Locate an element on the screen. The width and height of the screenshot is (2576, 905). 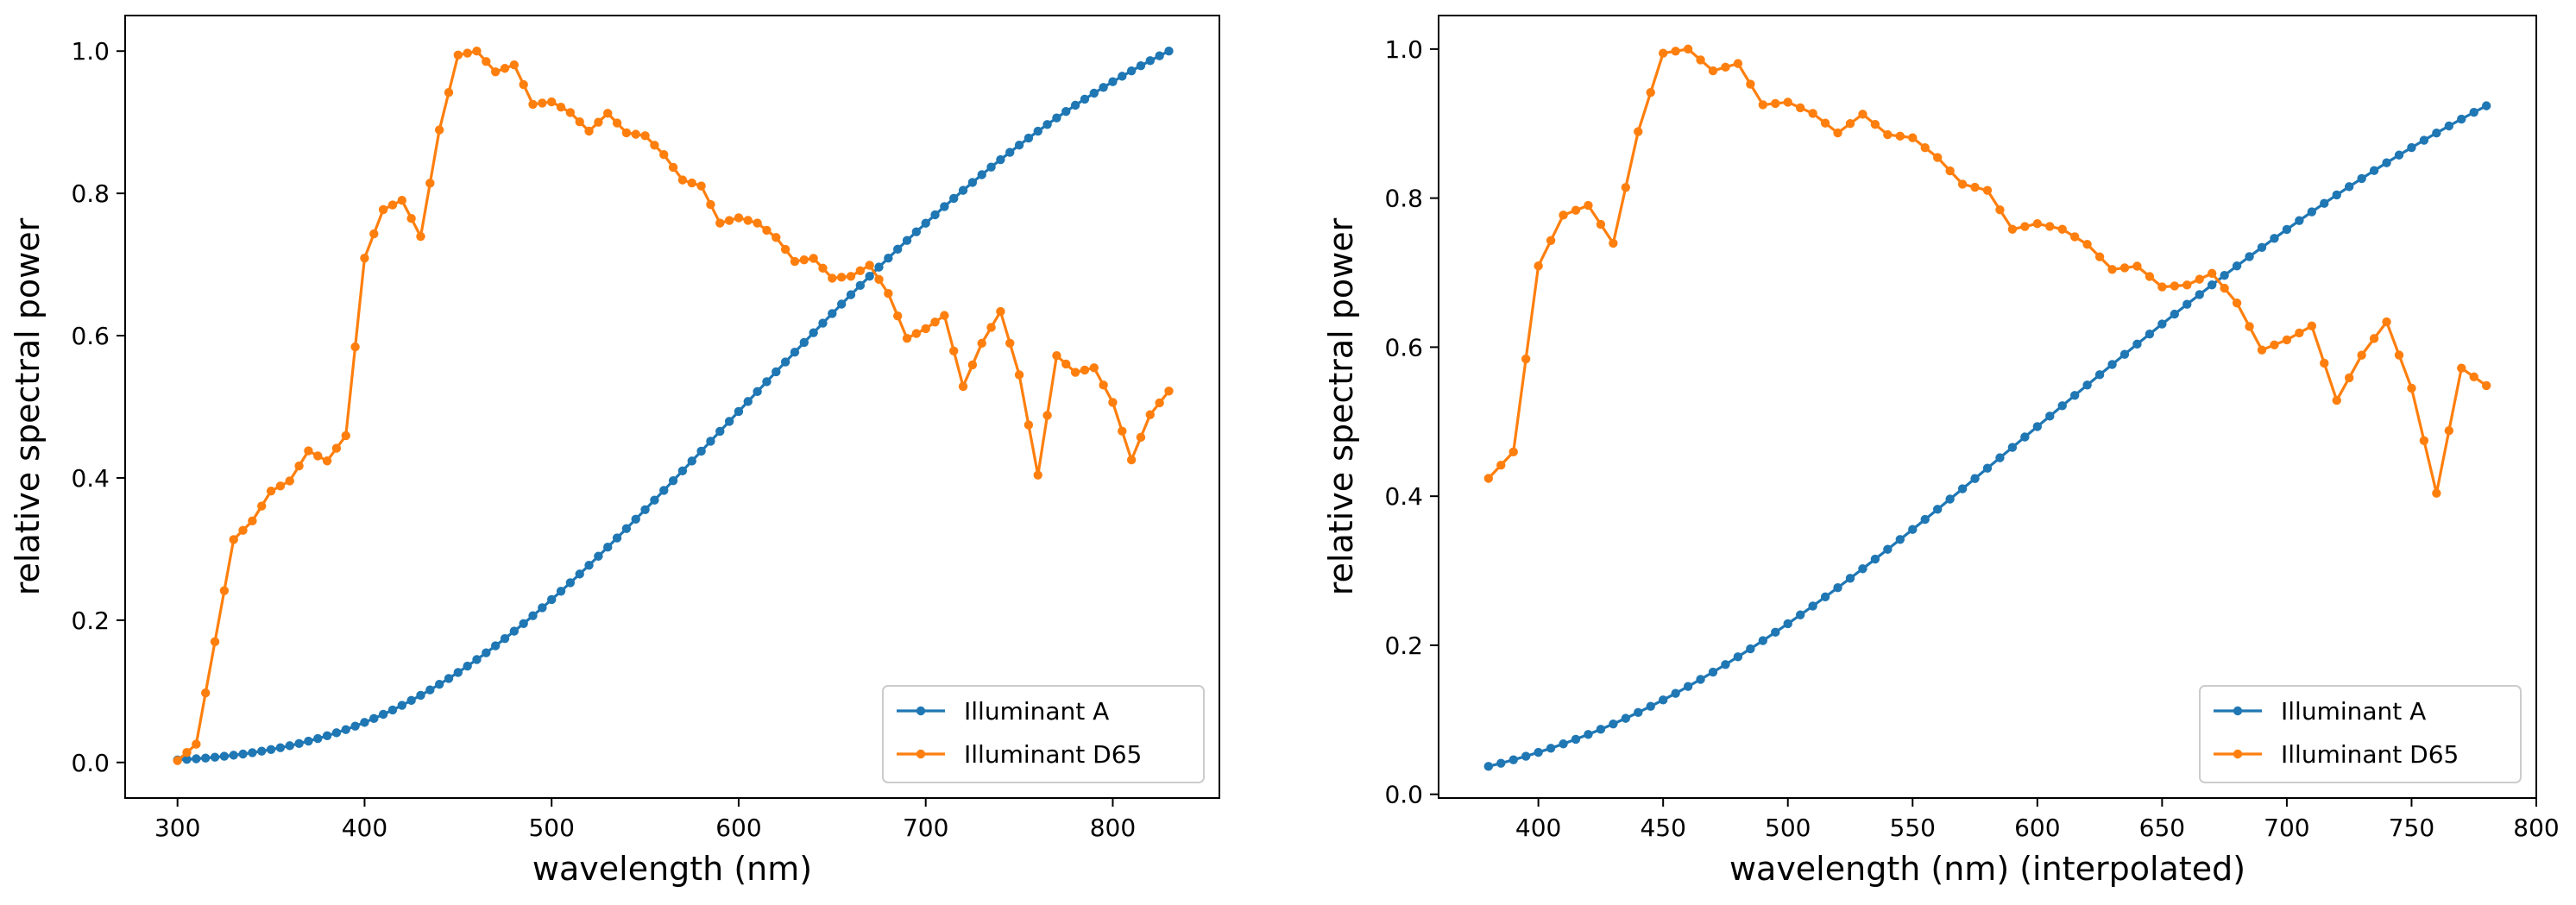
x-tick-label: 700 is located at coordinates (2286, 828).